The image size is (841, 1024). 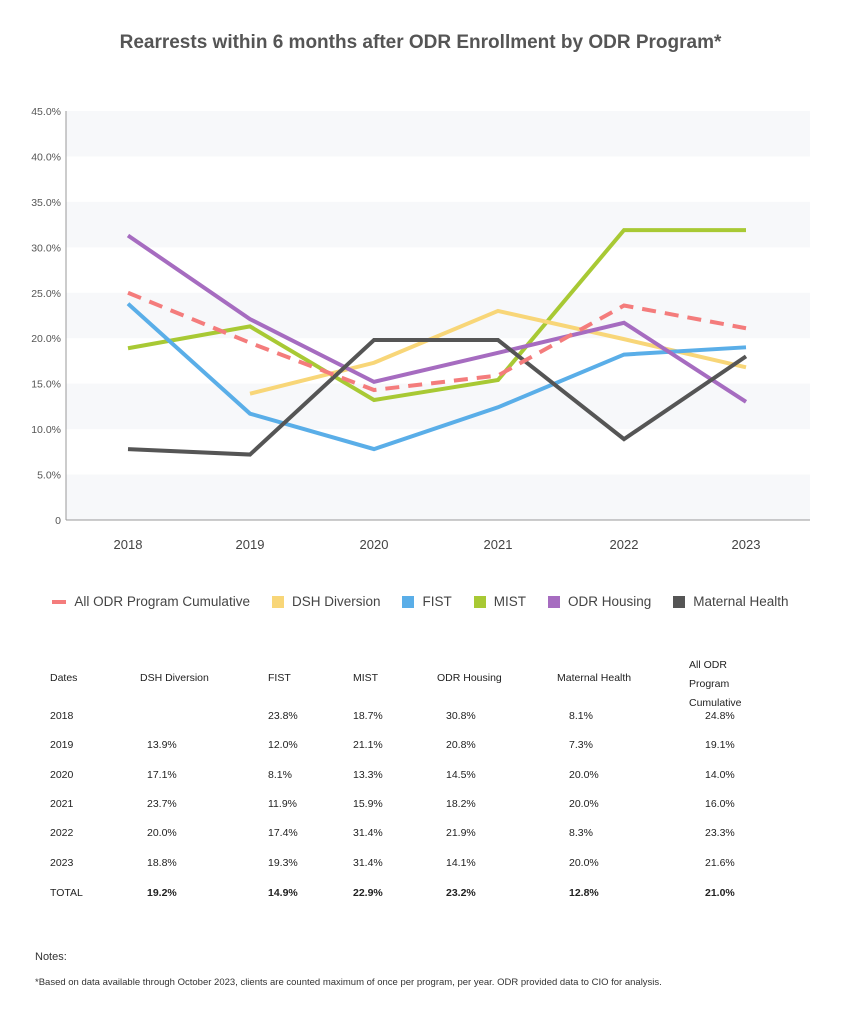 What do you see at coordinates (584, 893) in the screenshot?
I see `table-cell: 12.8%` at bounding box center [584, 893].